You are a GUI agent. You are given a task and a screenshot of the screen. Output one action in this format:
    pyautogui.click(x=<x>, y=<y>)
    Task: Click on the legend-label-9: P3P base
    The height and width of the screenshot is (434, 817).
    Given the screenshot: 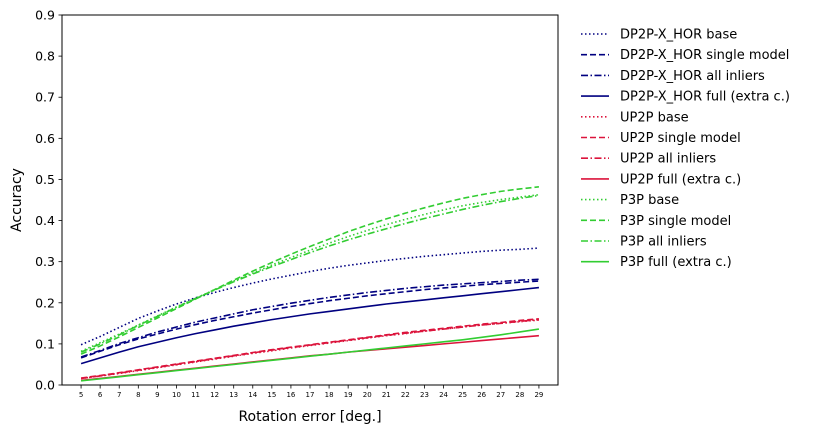 What is the action you would take?
    pyautogui.click(x=649, y=200)
    